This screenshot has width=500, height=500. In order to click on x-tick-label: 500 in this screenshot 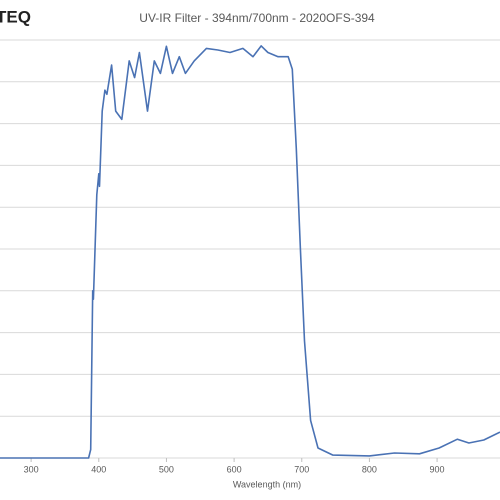, I will do `click(166, 469)`.